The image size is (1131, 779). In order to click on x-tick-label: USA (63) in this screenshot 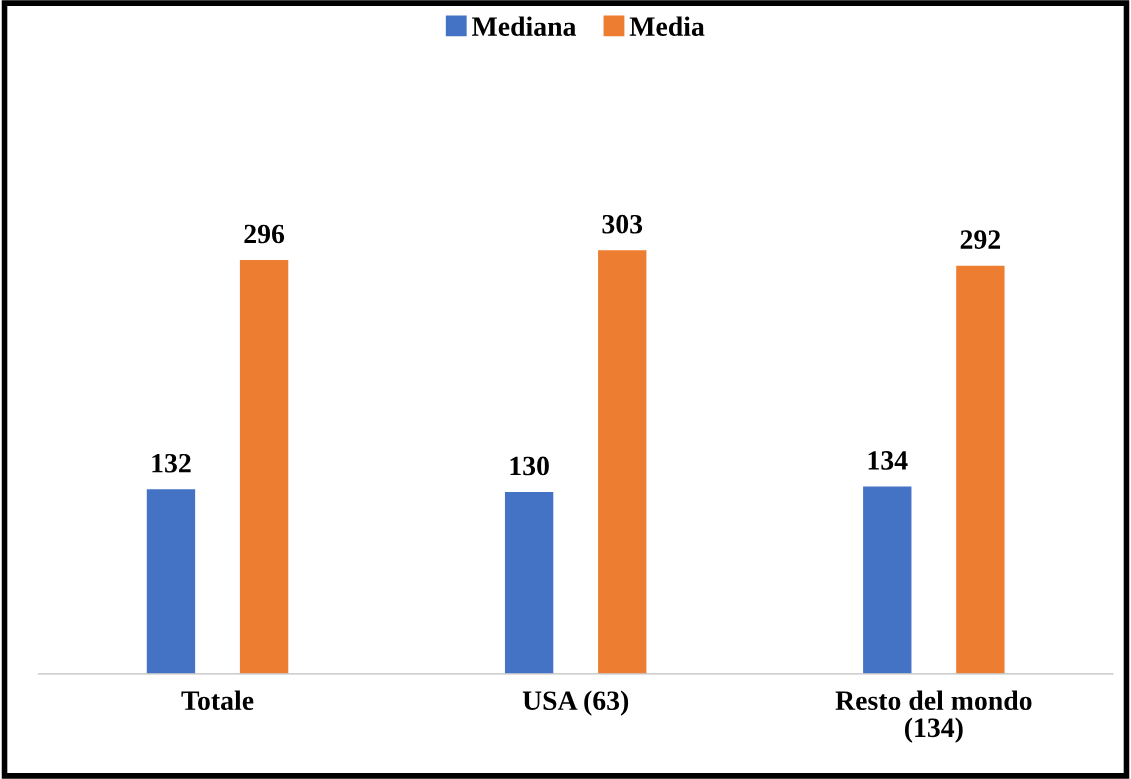, I will do `click(575, 703)`.